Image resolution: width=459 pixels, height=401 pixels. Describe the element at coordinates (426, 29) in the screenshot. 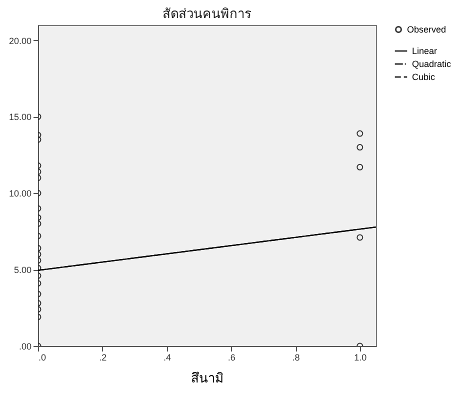

I see `legend-label: Observed` at that location.